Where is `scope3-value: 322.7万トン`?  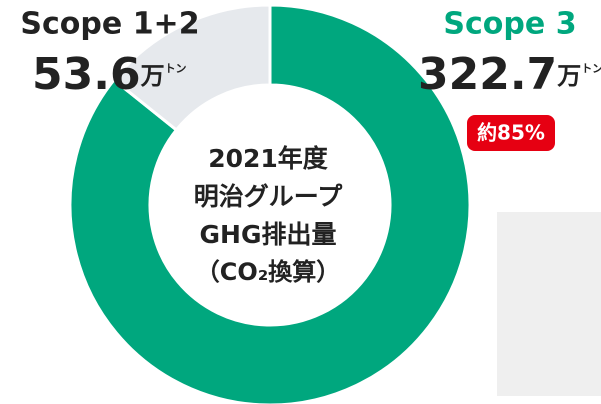 scope3-value: 322.7万トン is located at coordinates (509, 74).